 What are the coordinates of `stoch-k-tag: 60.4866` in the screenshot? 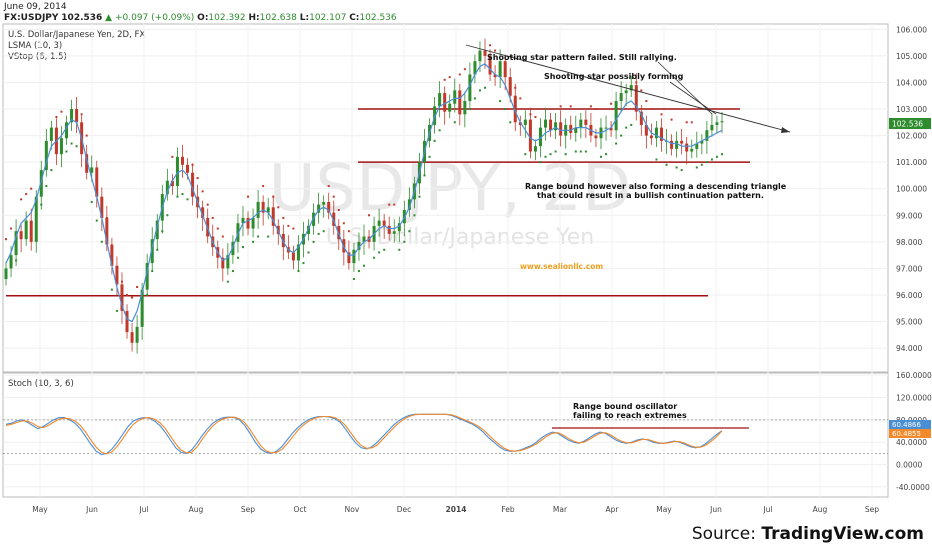 It's located at (910, 424).